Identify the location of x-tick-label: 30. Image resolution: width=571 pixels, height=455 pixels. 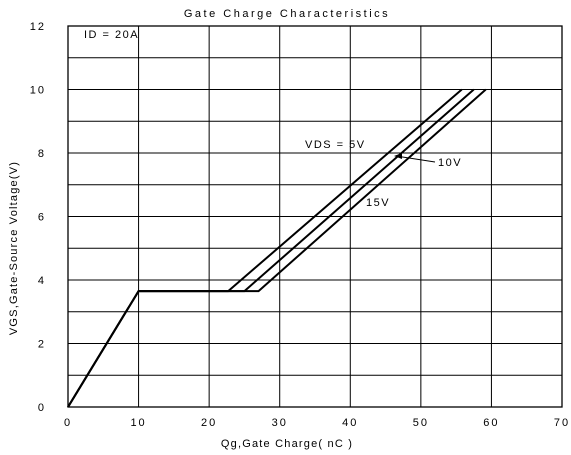
(280, 423).